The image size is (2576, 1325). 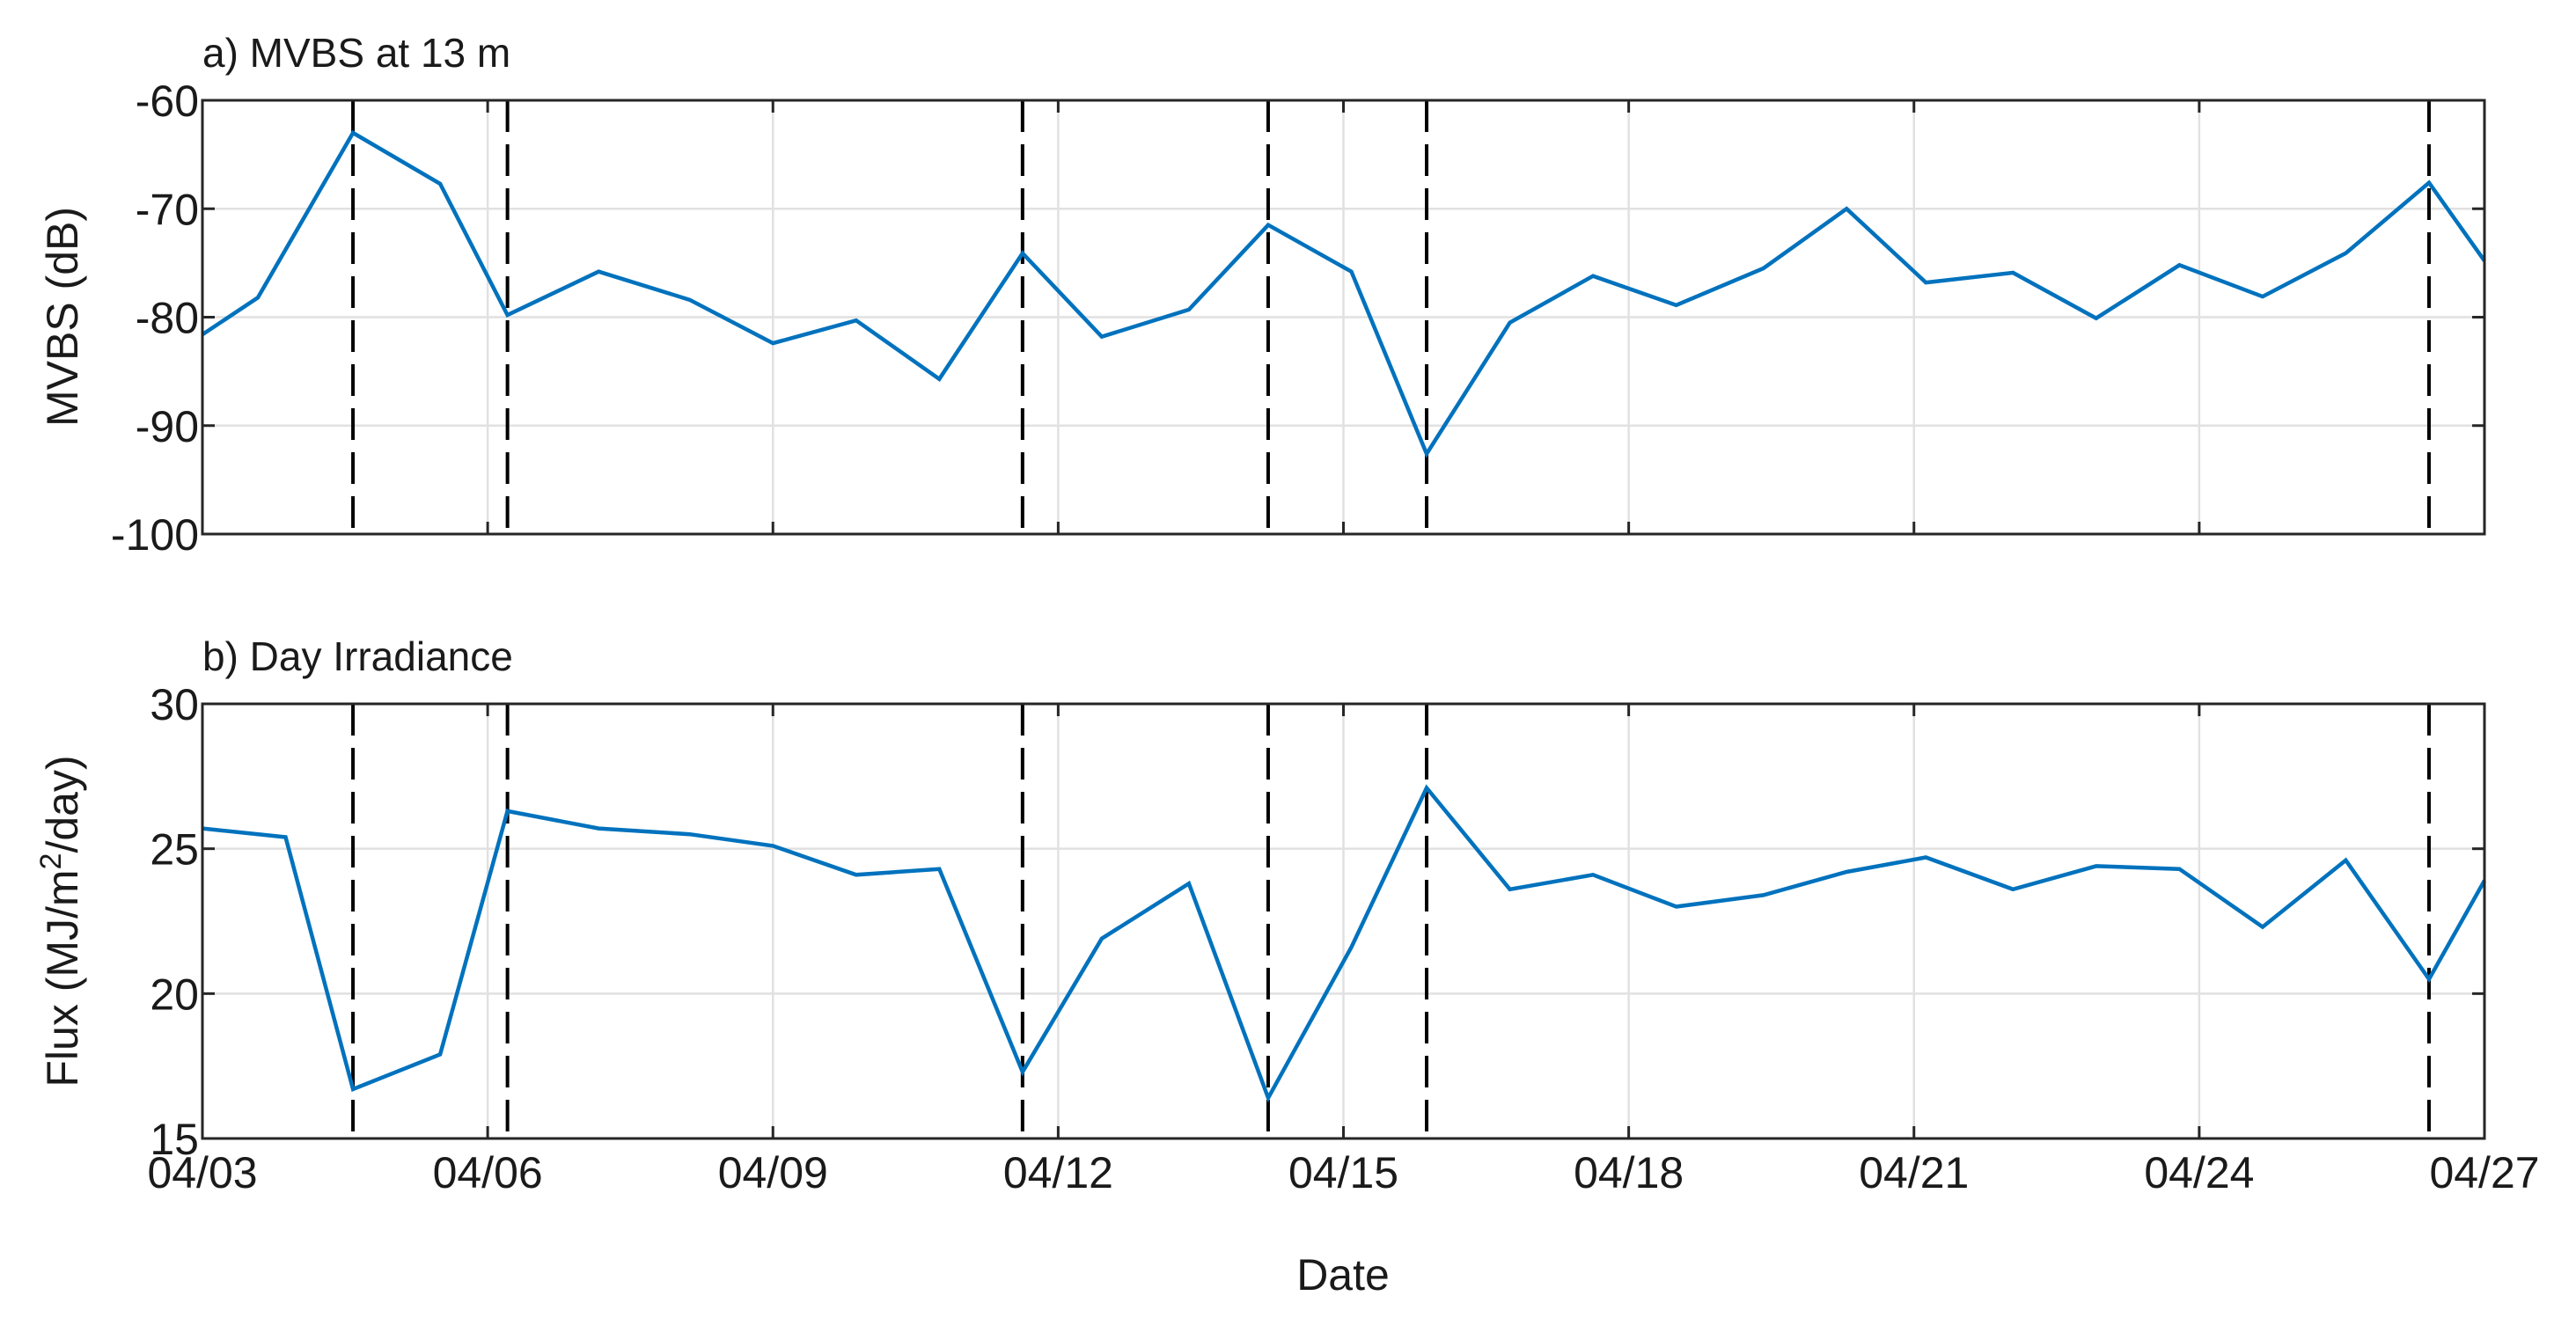 I want to click on x-tick-label: 04/06, so click(x=488, y=1172).